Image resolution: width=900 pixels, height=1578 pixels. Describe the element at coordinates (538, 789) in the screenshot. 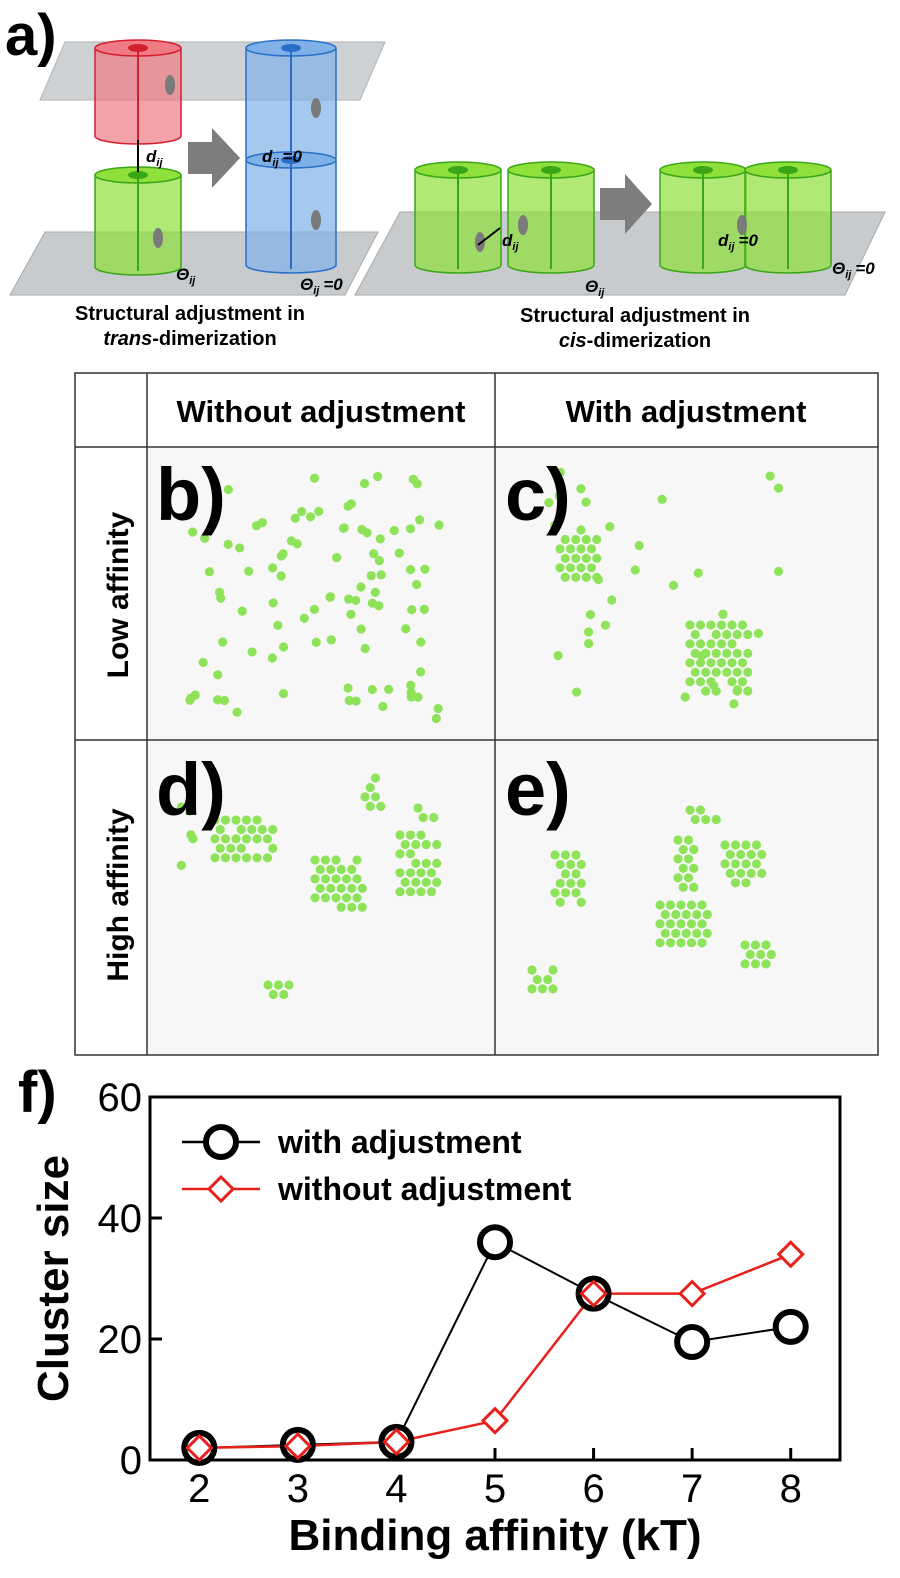

I see `panel-label: e)` at that location.